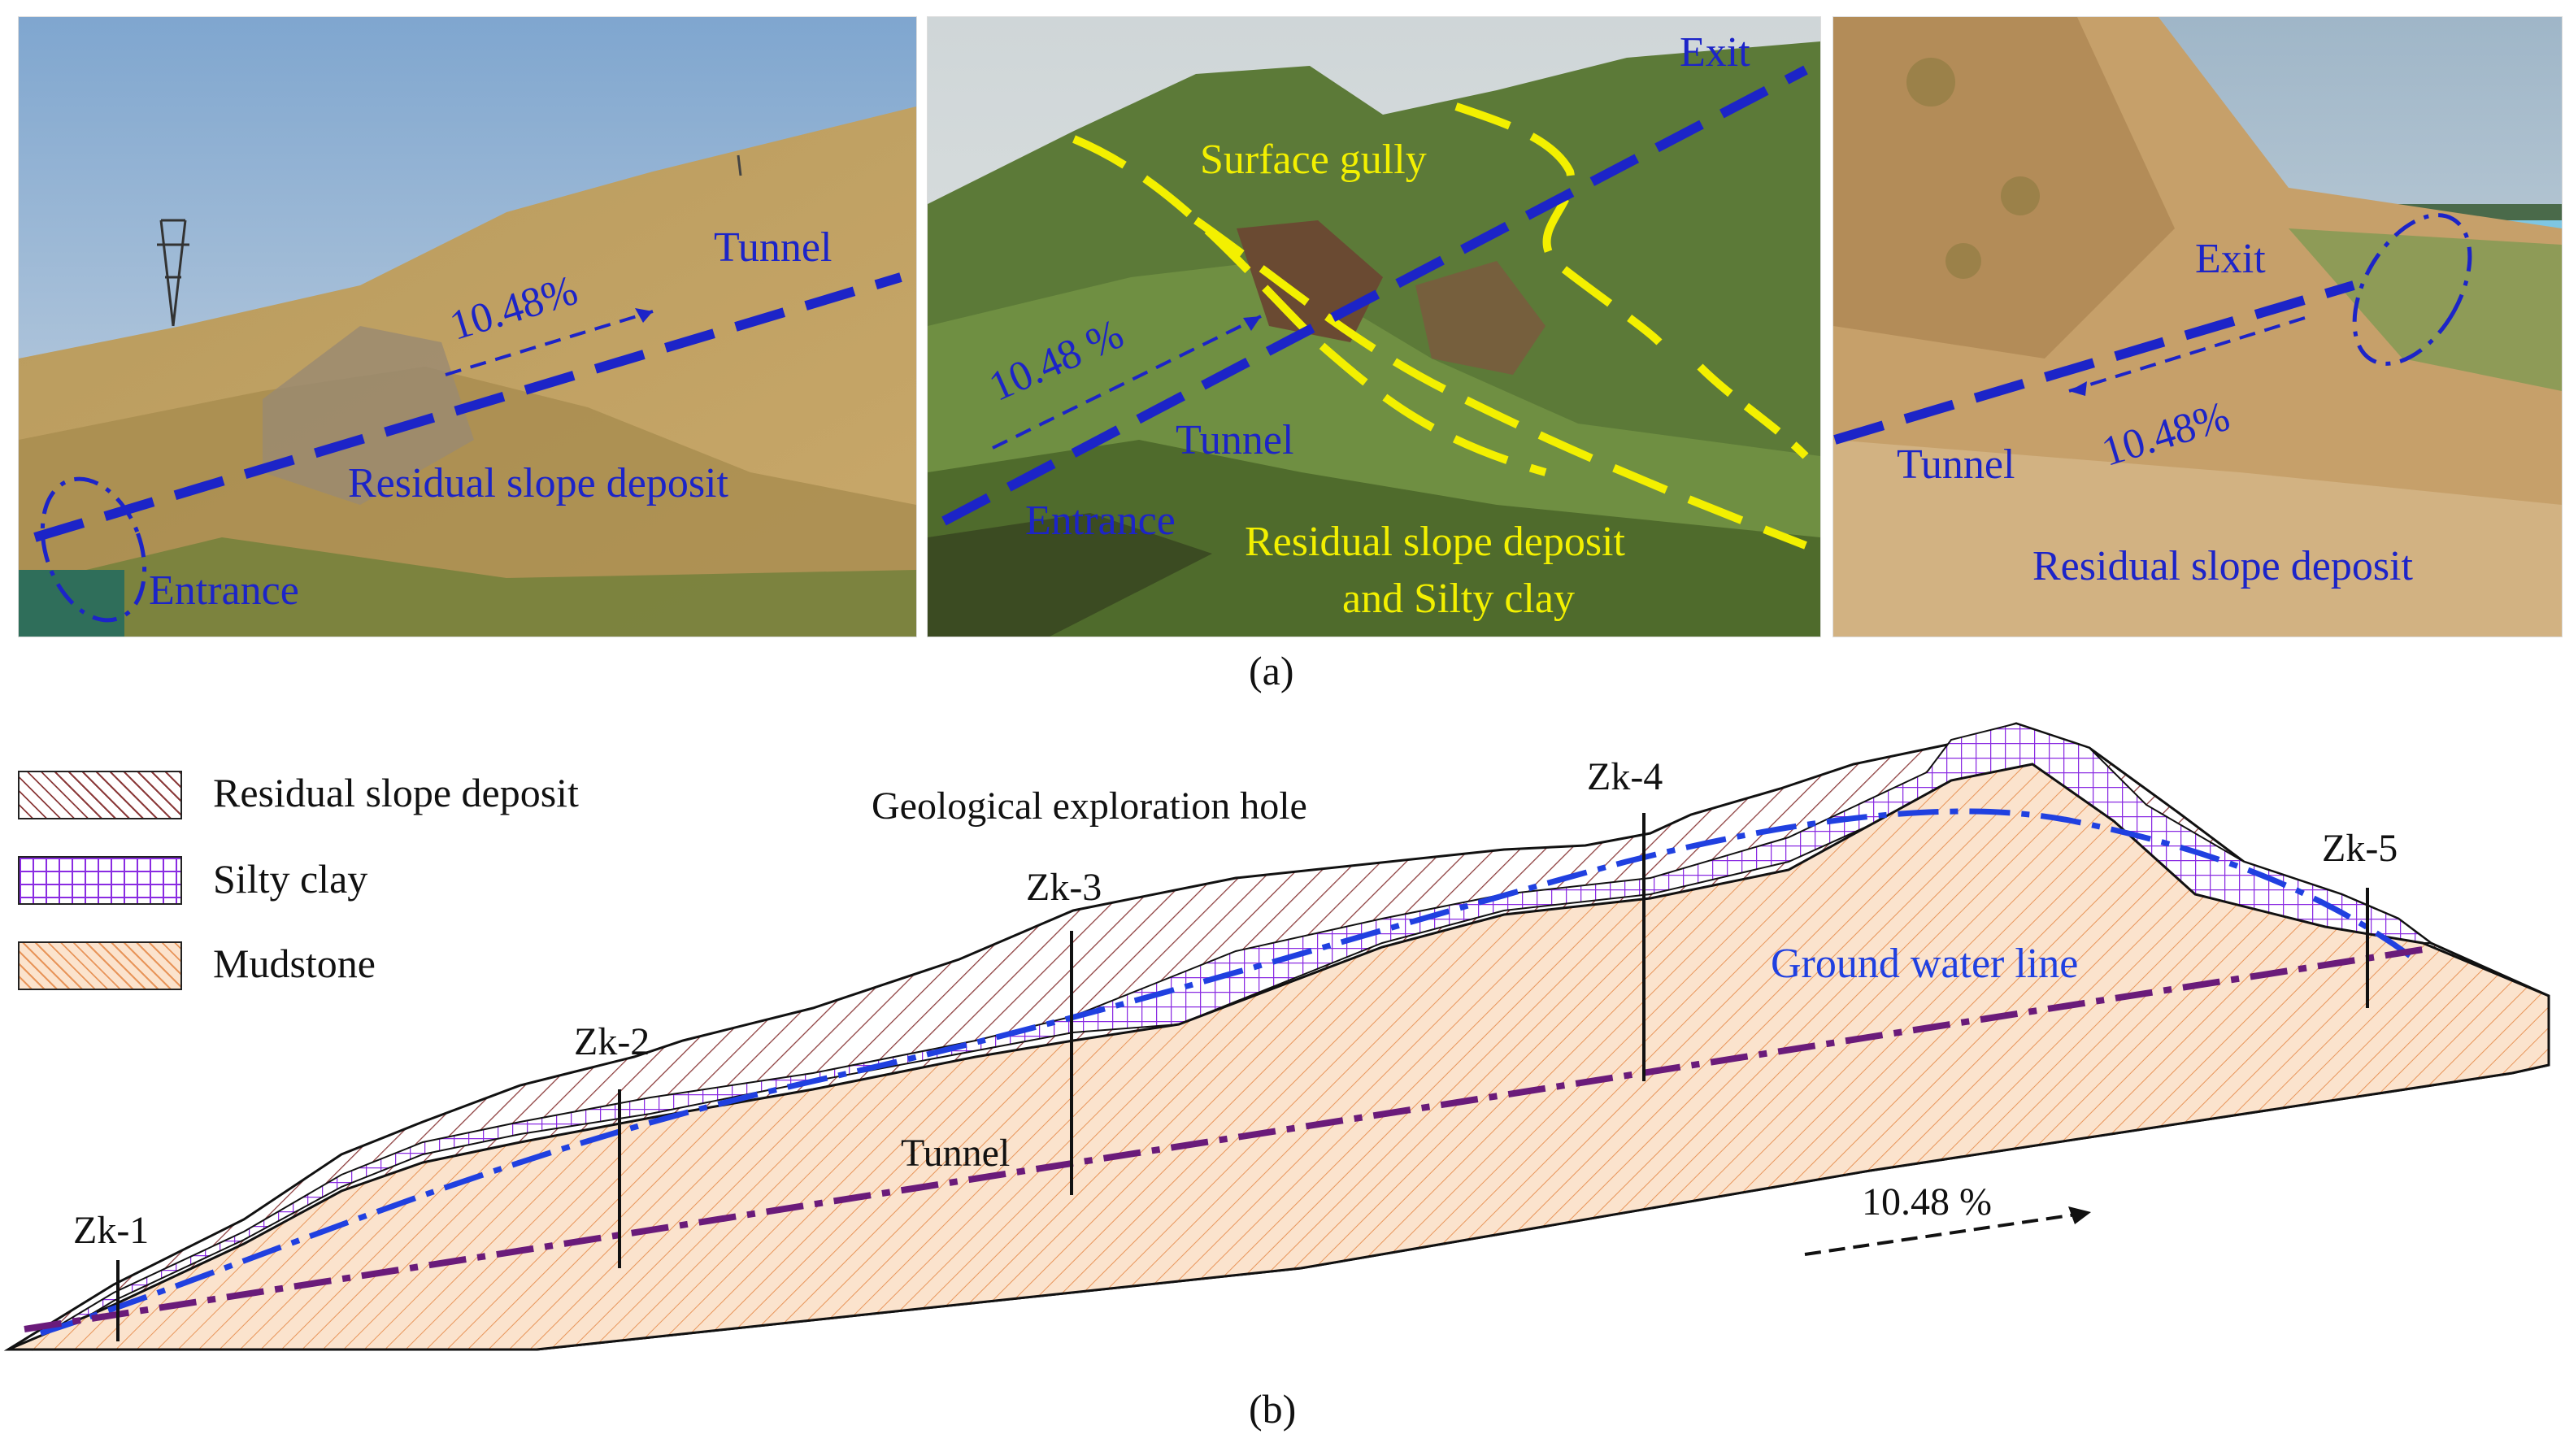  What do you see at coordinates (2412, 289) in the screenshot?
I see `exit-marker` at bounding box center [2412, 289].